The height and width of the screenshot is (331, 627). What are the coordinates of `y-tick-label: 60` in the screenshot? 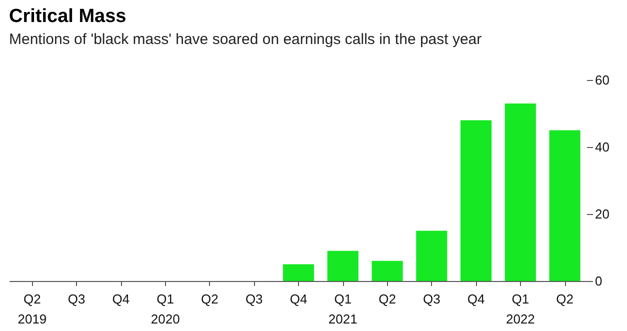 It's located at (602, 80).